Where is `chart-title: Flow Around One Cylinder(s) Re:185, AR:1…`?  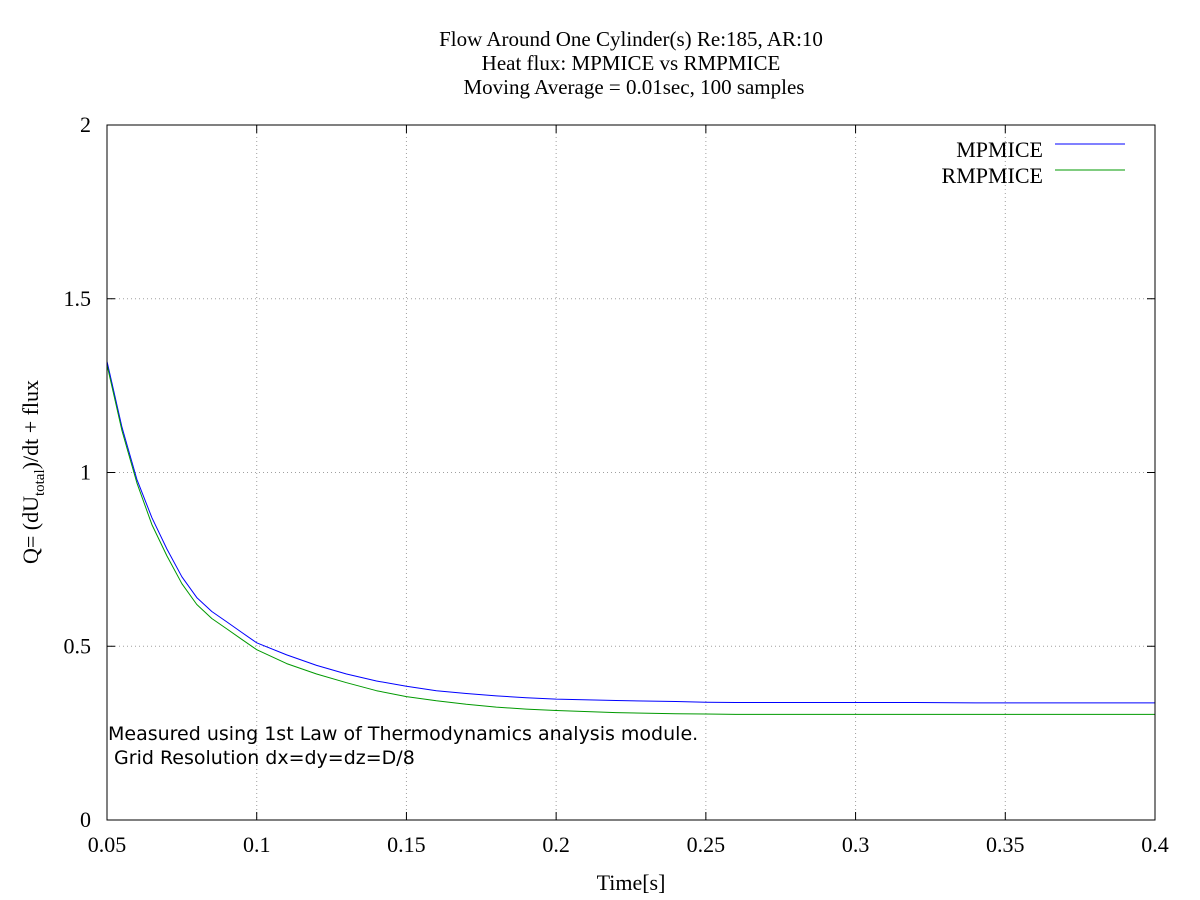 chart-title: Flow Around One Cylinder(s) Re:185, AR:1… is located at coordinates (631, 63).